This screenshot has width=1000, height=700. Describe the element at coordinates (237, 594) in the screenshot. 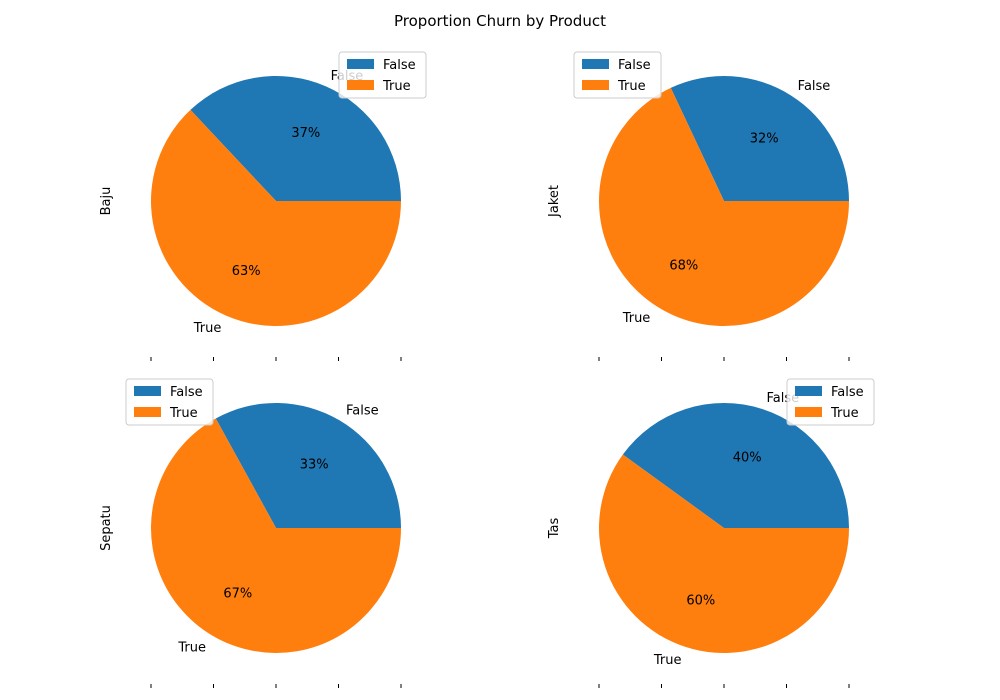

I see `pie-pct-label: 67%` at that location.